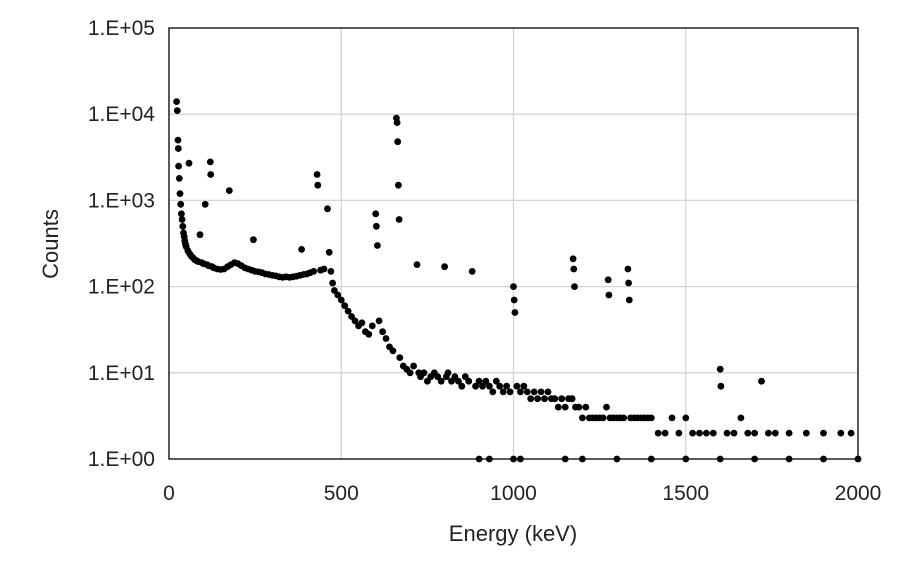  What do you see at coordinates (858, 493) in the screenshot?
I see `x-tick-label: 2000` at bounding box center [858, 493].